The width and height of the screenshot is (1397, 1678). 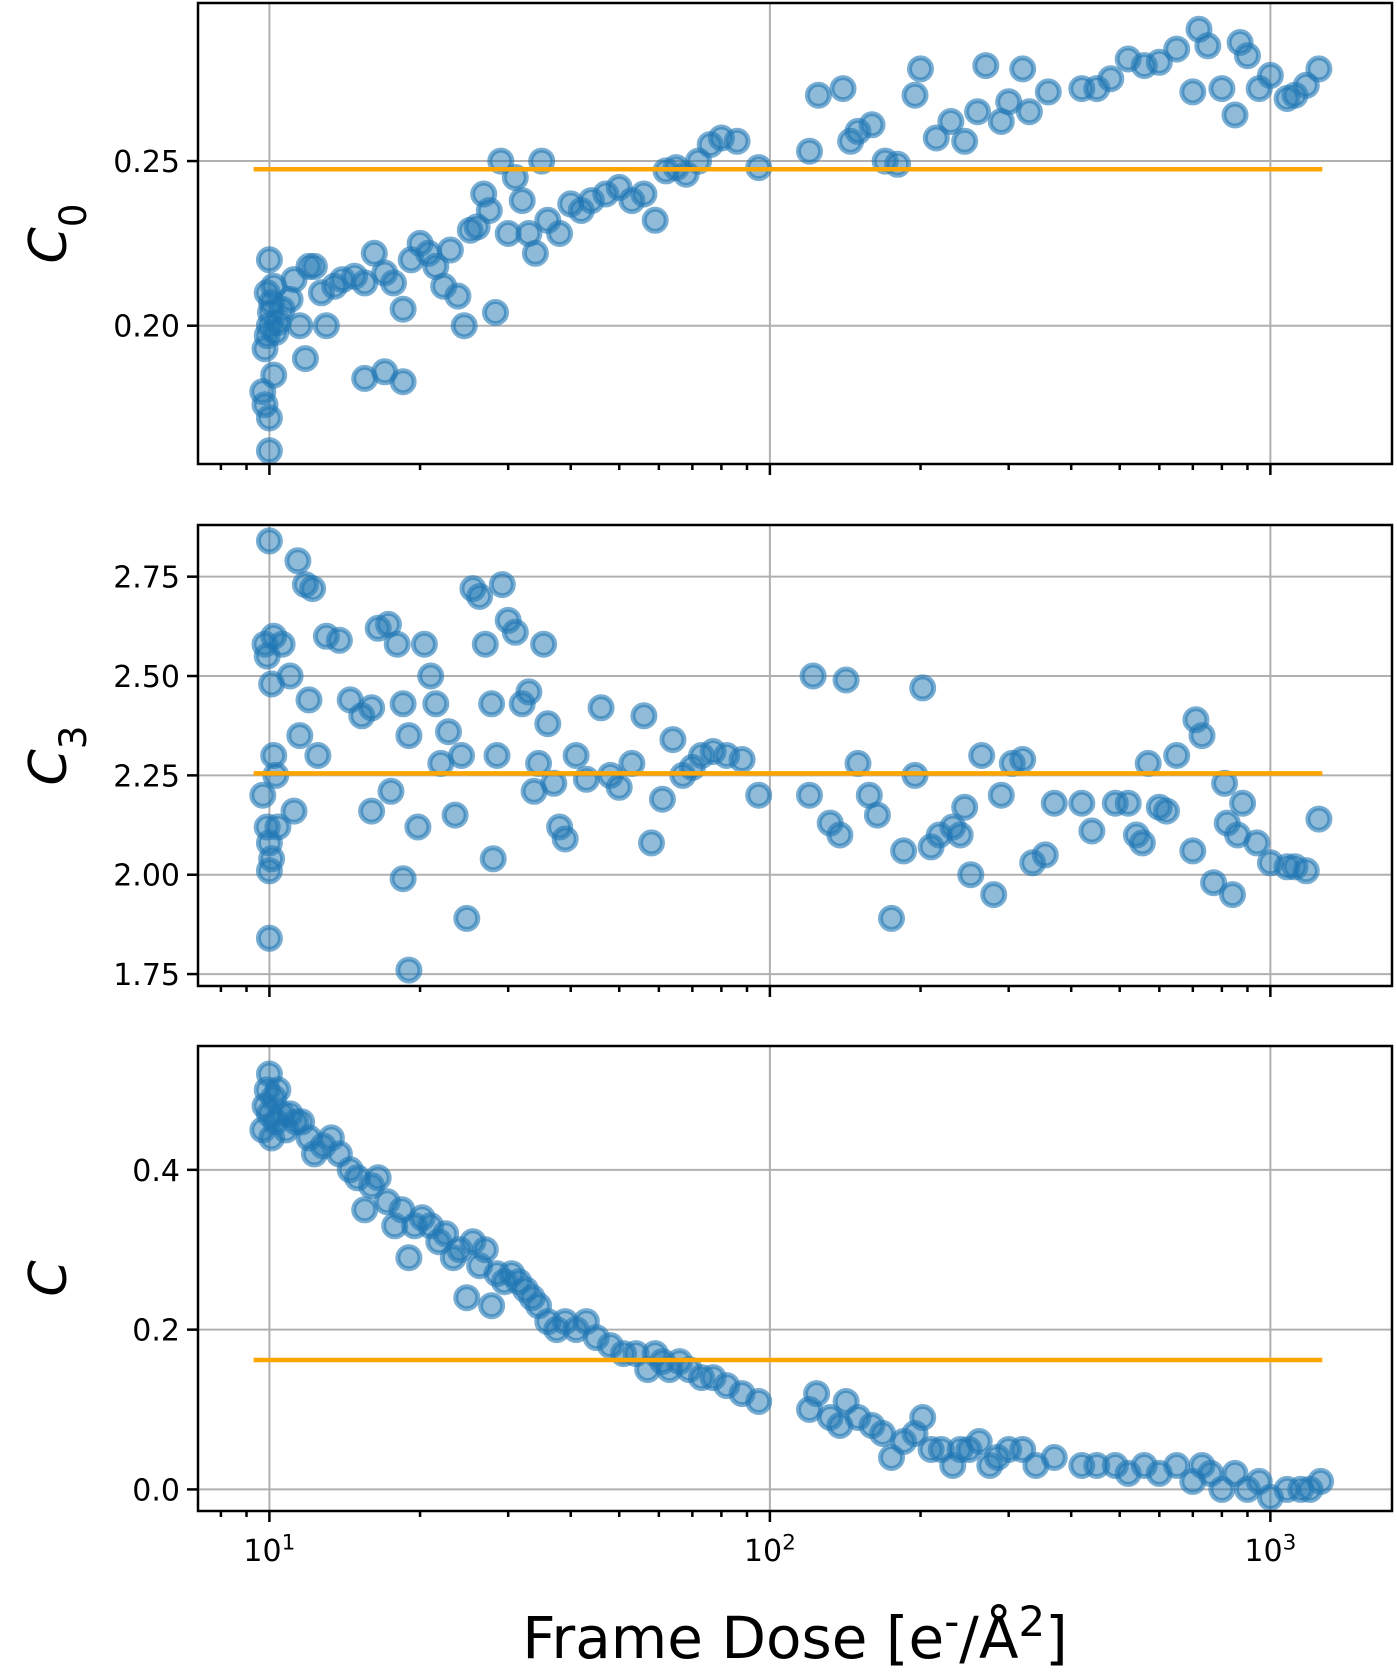 I want to click on y-tick-label: 2.00, so click(x=146, y=876).